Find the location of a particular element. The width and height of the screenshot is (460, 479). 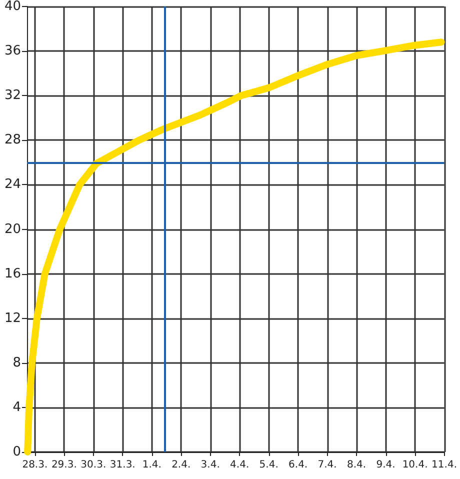

y-tick-label: 20 is located at coordinates (12, 229).